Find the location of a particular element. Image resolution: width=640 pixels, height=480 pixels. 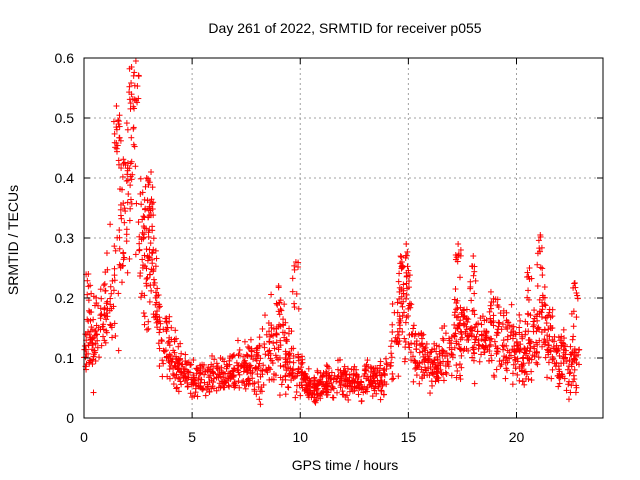

x-tick-label: 15 is located at coordinates (409, 437).